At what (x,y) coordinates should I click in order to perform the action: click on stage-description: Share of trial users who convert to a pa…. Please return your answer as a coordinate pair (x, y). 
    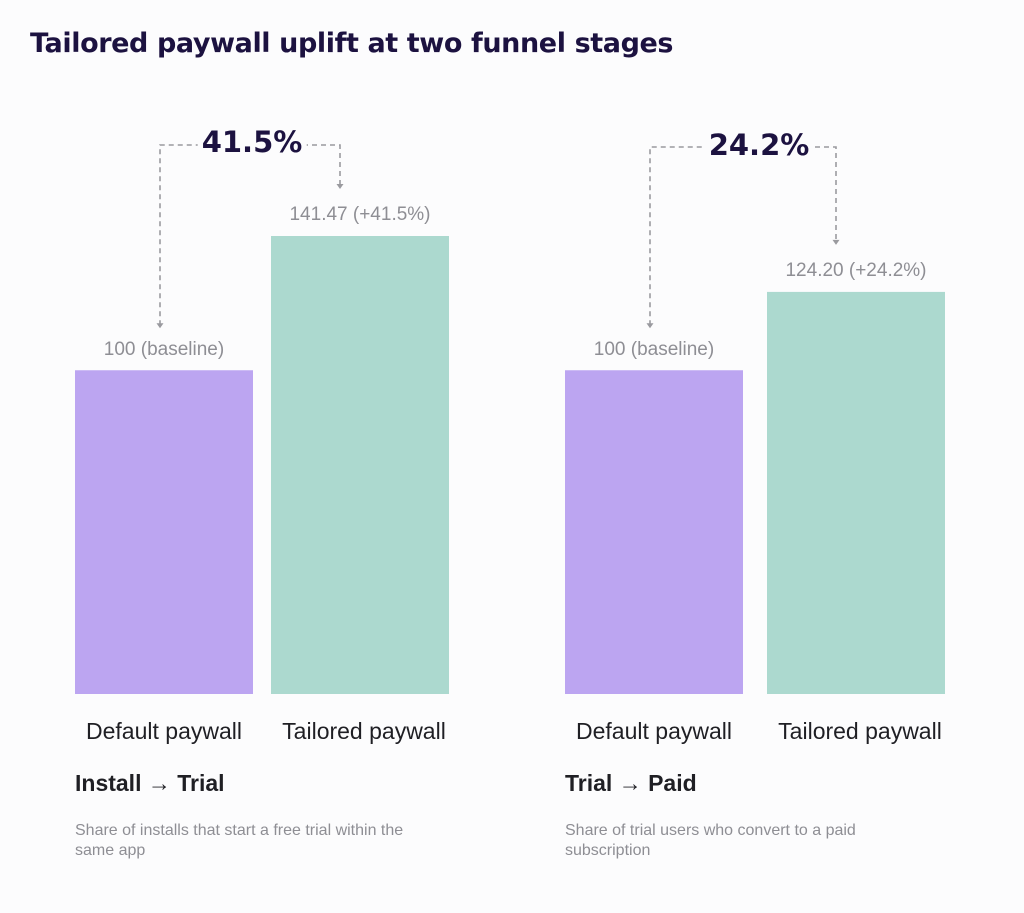
    Looking at the image, I should click on (710, 840).